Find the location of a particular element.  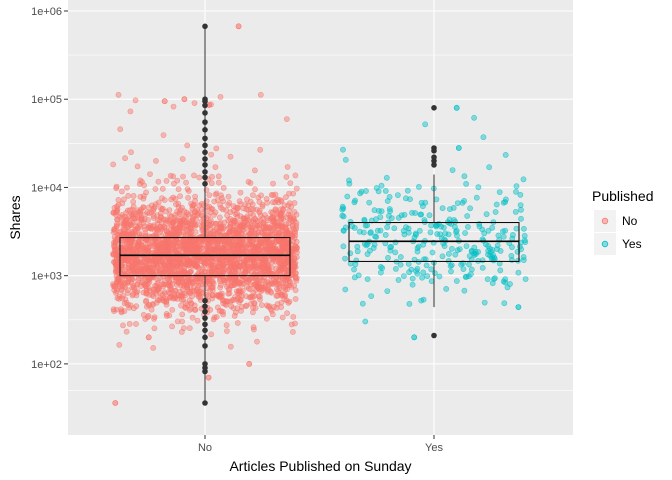

y-axis: 1e+02 1e+03 1e+04 1e+05 1e+06 is located at coordinates (49, 188).